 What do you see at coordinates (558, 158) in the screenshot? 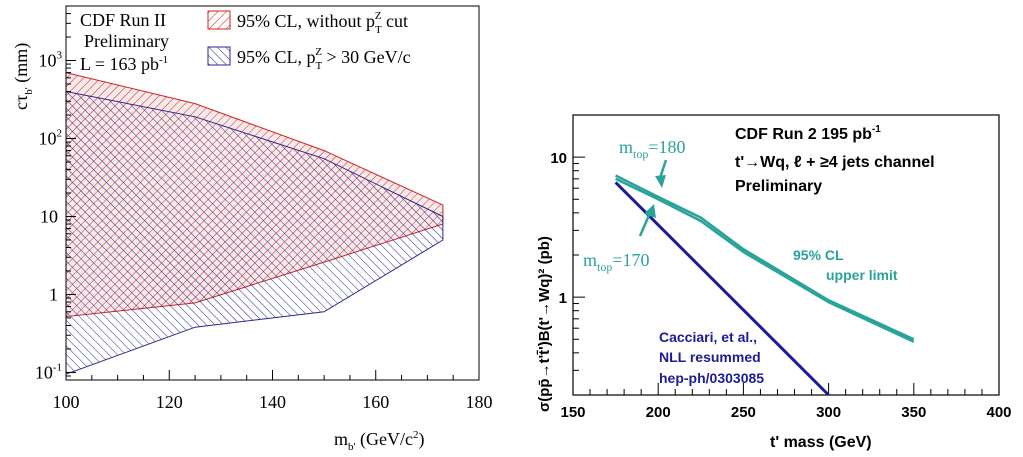
I see `right-y-tick-label: 10` at bounding box center [558, 158].